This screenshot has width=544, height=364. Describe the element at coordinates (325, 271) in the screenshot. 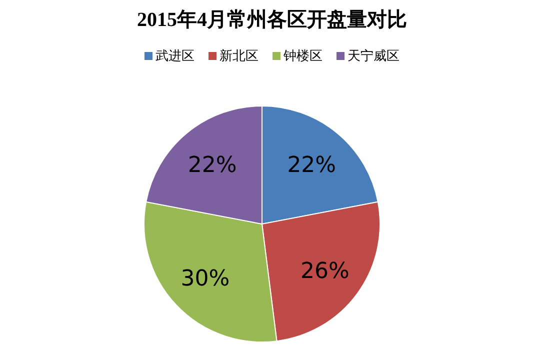

I see `data-label: 26%` at that location.